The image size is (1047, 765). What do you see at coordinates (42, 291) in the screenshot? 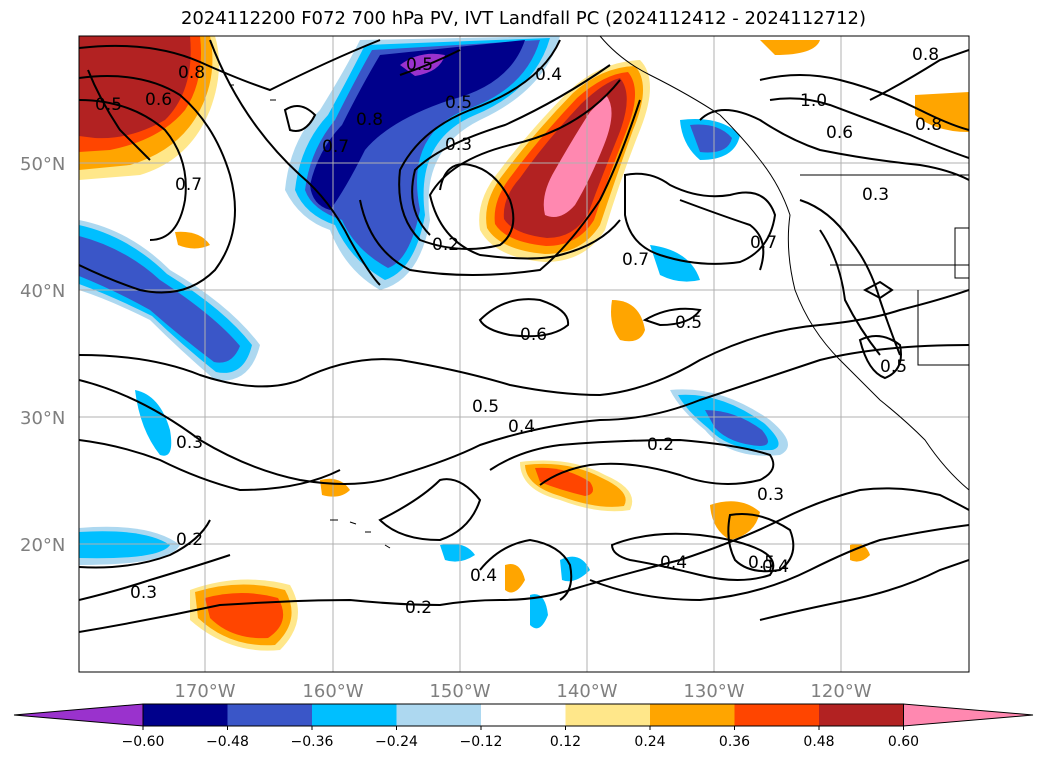
I see `lat-label: 40°N` at bounding box center [42, 291].